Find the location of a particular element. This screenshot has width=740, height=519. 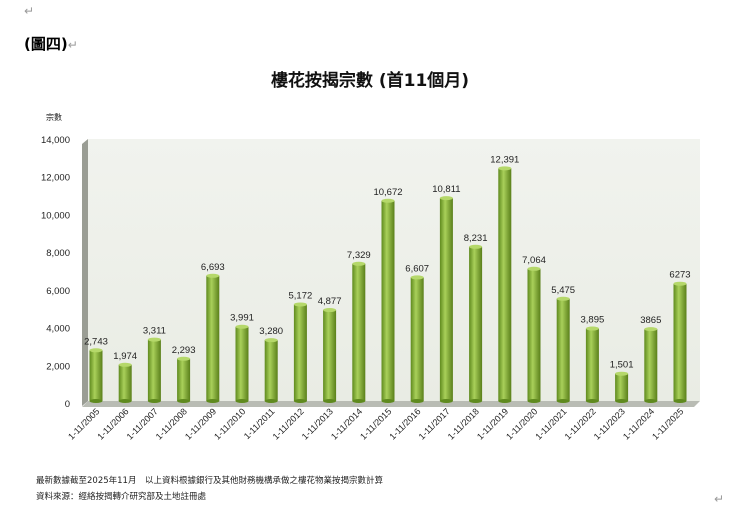

data-label: 6273 is located at coordinates (679, 275).